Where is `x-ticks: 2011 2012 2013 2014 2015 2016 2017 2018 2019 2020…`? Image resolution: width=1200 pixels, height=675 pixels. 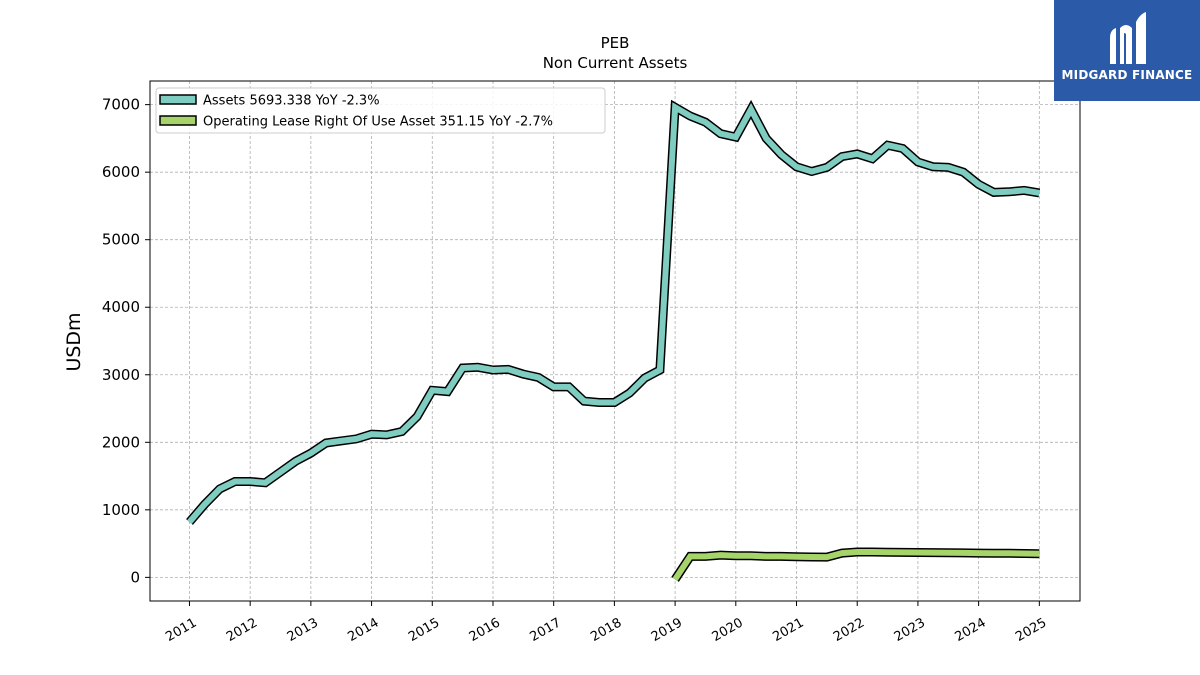
x-ticks: 2011 2012 2013 2014 2015 2016 2017 2018 2019 2020… is located at coordinates (606, 623).